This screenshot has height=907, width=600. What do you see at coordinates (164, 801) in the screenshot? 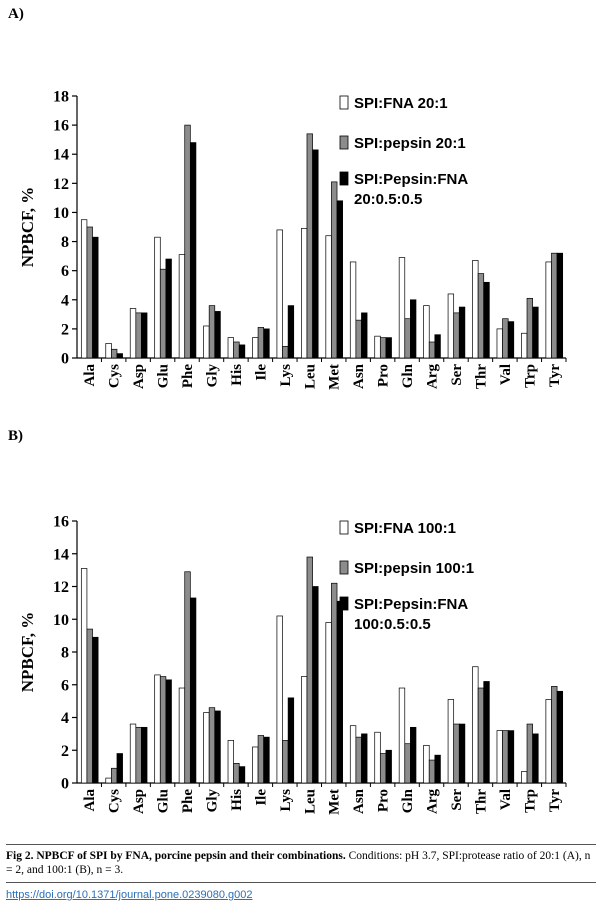
I see `chart-b-category-label: Glu` at bounding box center [164, 801].